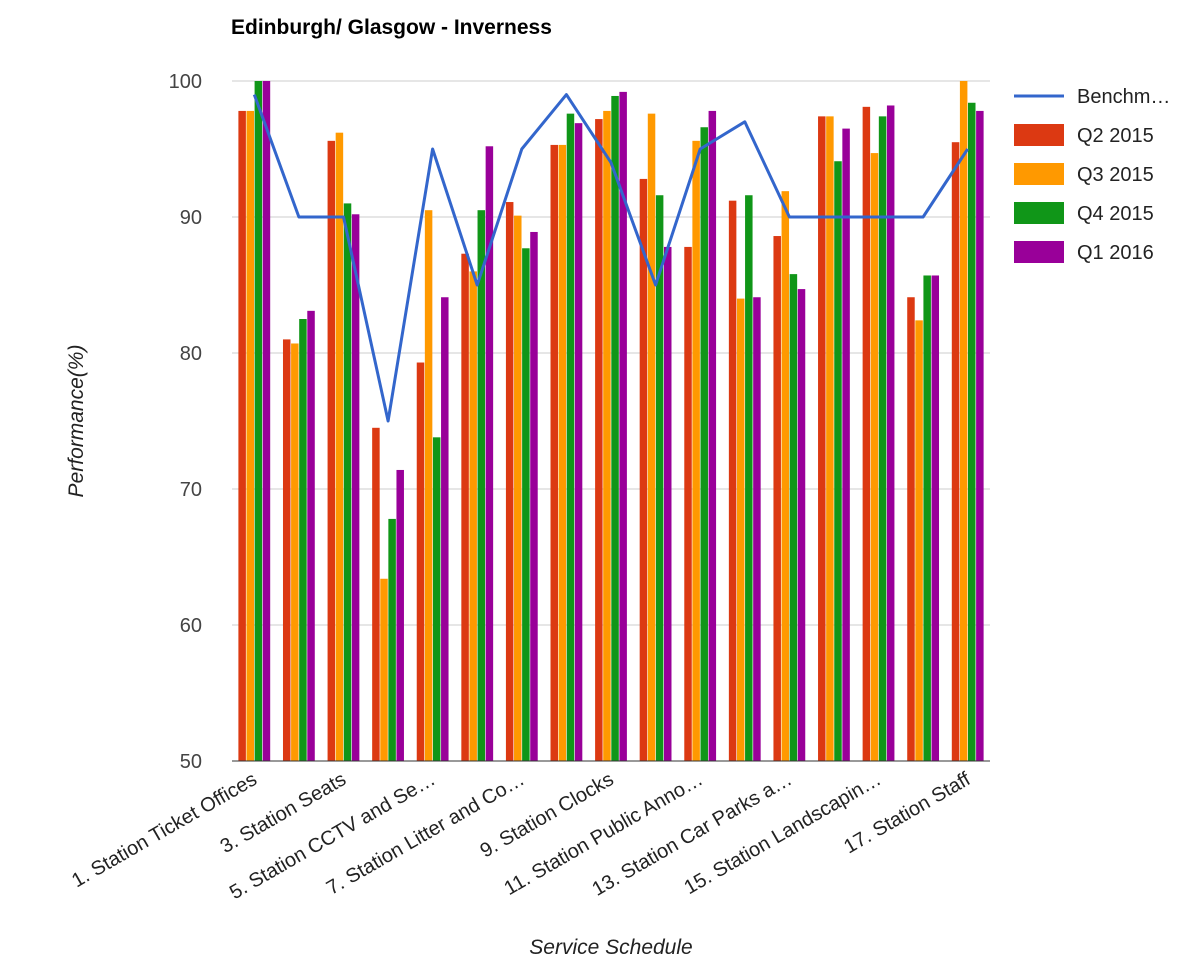  Describe the element at coordinates (191, 762) in the screenshot. I see `y-tick-label: 50` at that location.